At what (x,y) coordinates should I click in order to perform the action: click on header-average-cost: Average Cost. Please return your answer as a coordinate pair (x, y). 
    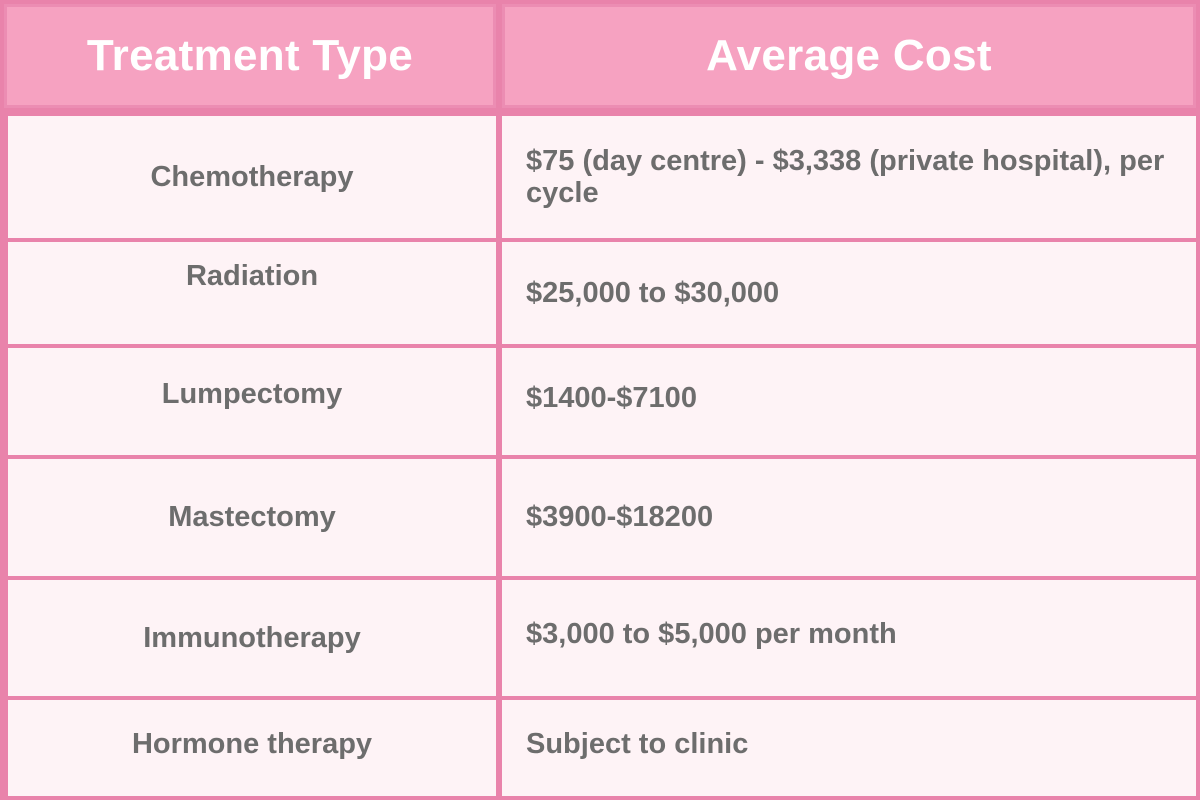
    Looking at the image, I should click on (849, 56).